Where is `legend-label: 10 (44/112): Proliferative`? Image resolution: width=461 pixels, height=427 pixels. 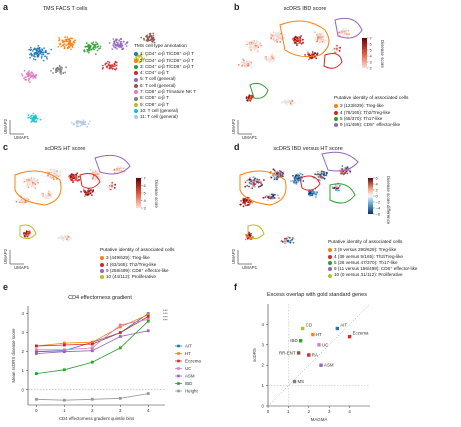 legend-label: 10 (44/112): Proliferative is located at coordinates (131, 277).